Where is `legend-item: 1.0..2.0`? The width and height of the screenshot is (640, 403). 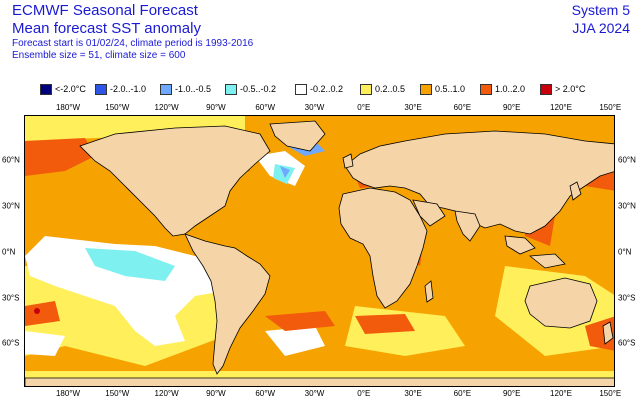 legend-item: 1.0..2.0 is located at coordinates (502, 89).